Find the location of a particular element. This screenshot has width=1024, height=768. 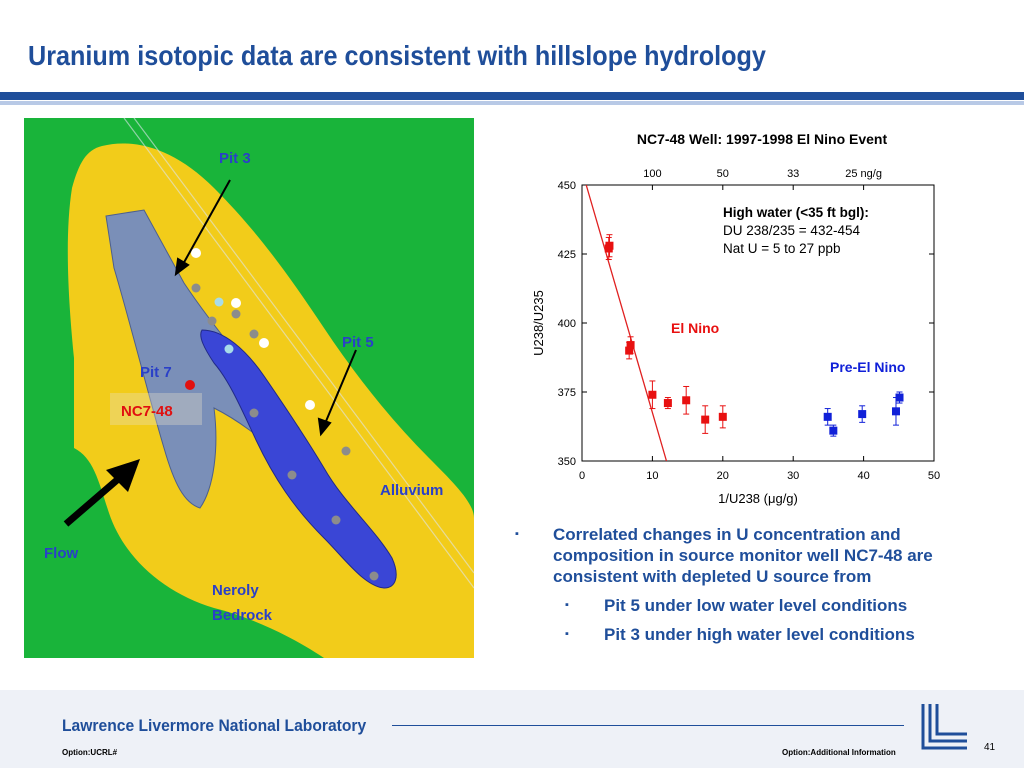

pit-3-label: Pit 3 is located at coordinates (235, 158).